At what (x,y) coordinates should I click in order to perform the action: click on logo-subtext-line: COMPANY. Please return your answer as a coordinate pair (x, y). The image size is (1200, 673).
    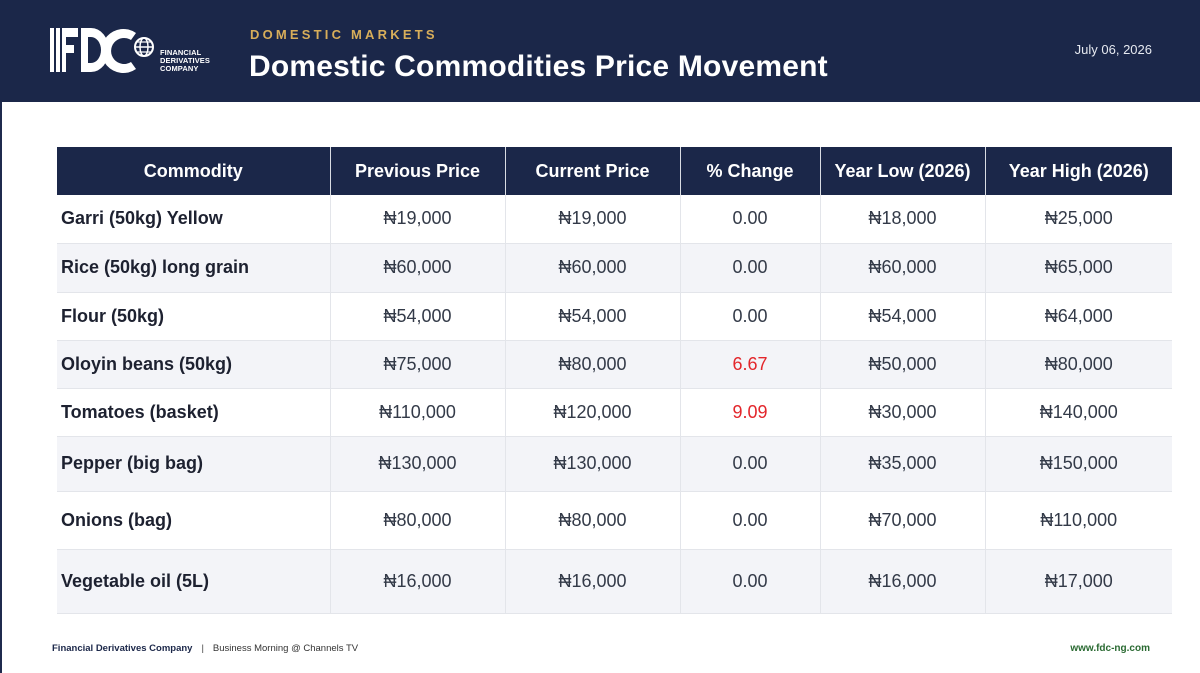
    Looking at the image, I should click on (179, 68).